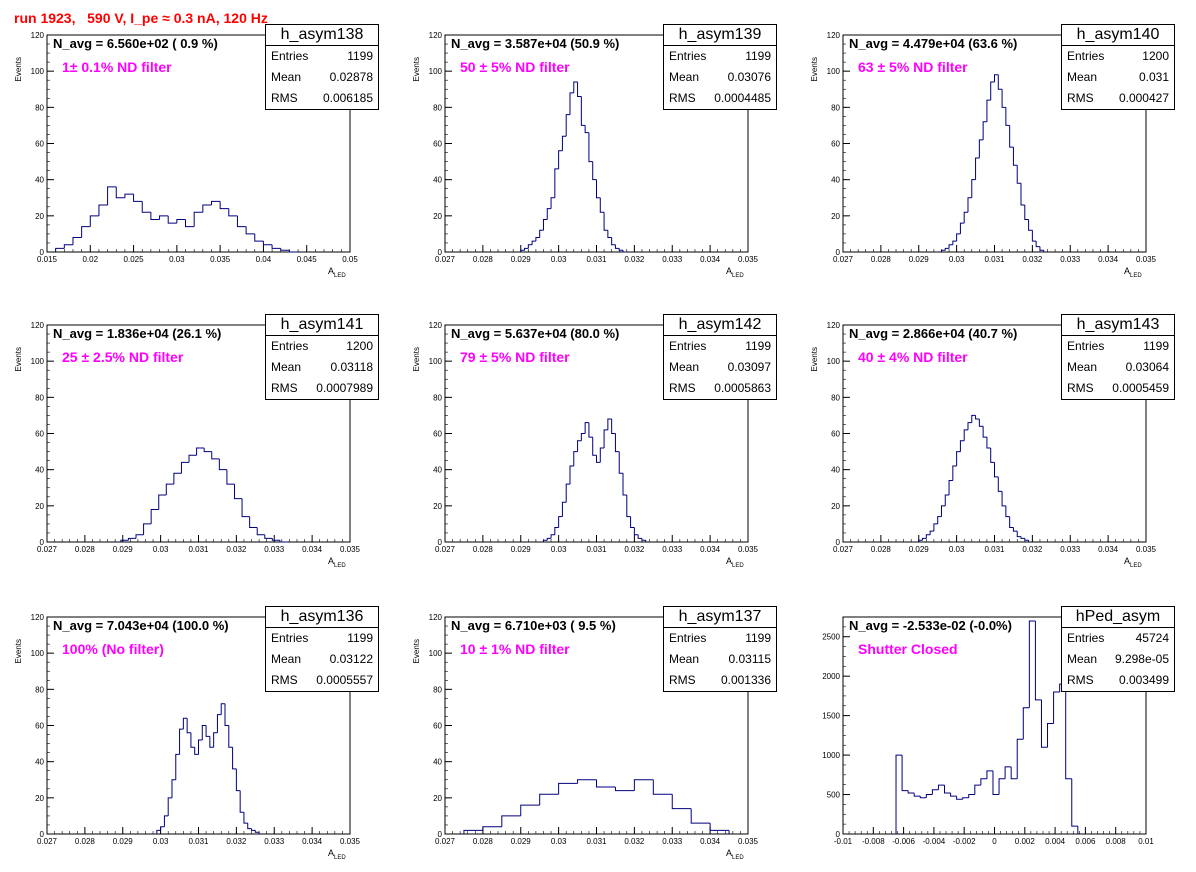 The height and width of the screenshot is (872, 1196). I want to click on navg-label: N_avg = 4.479e+04 (63.6 %), so click(933, 43).